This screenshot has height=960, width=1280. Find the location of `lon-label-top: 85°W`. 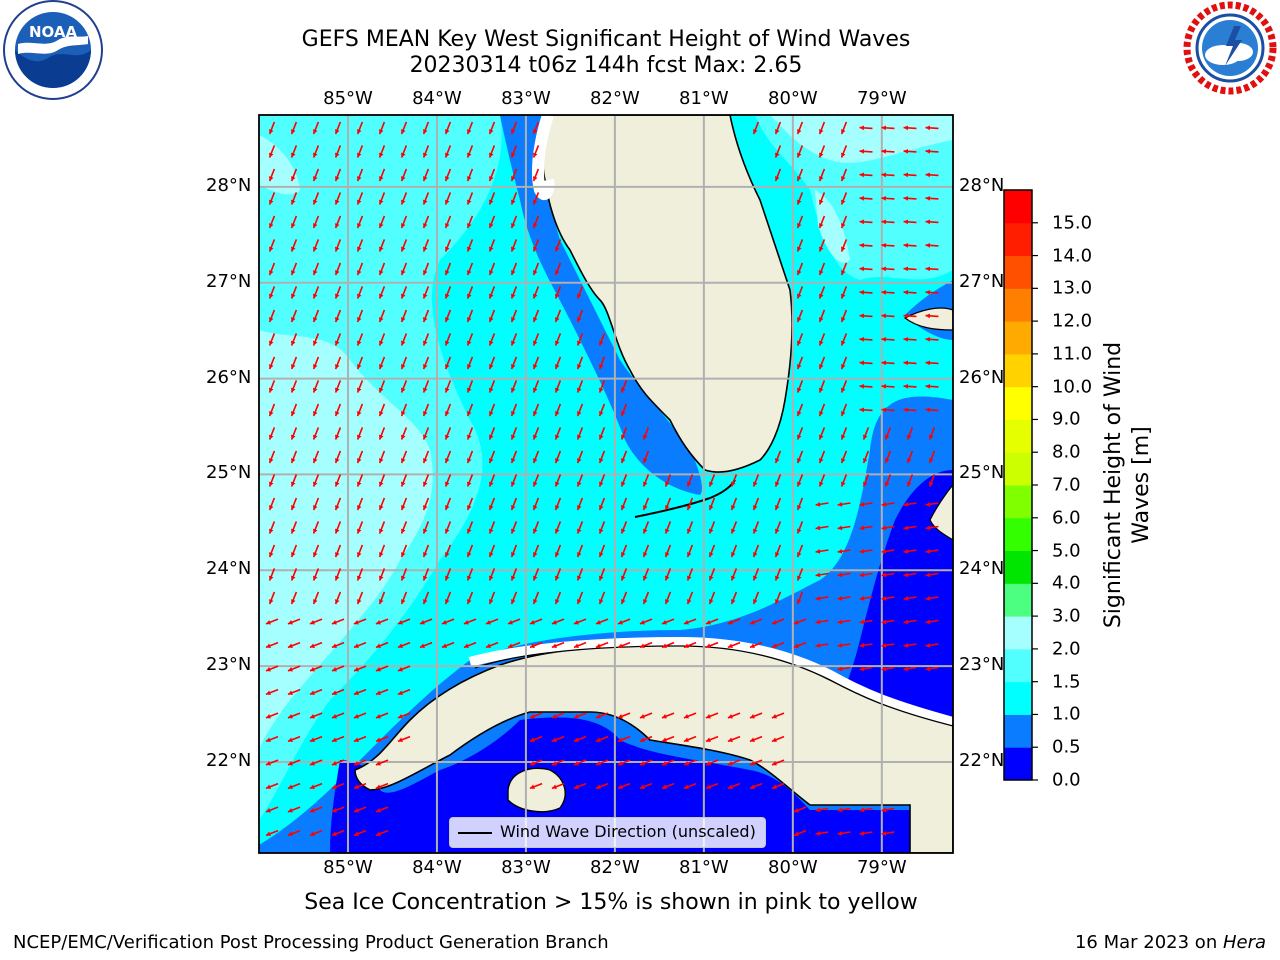

lon-label-top: 85°W is located at coordinates (348, 98).